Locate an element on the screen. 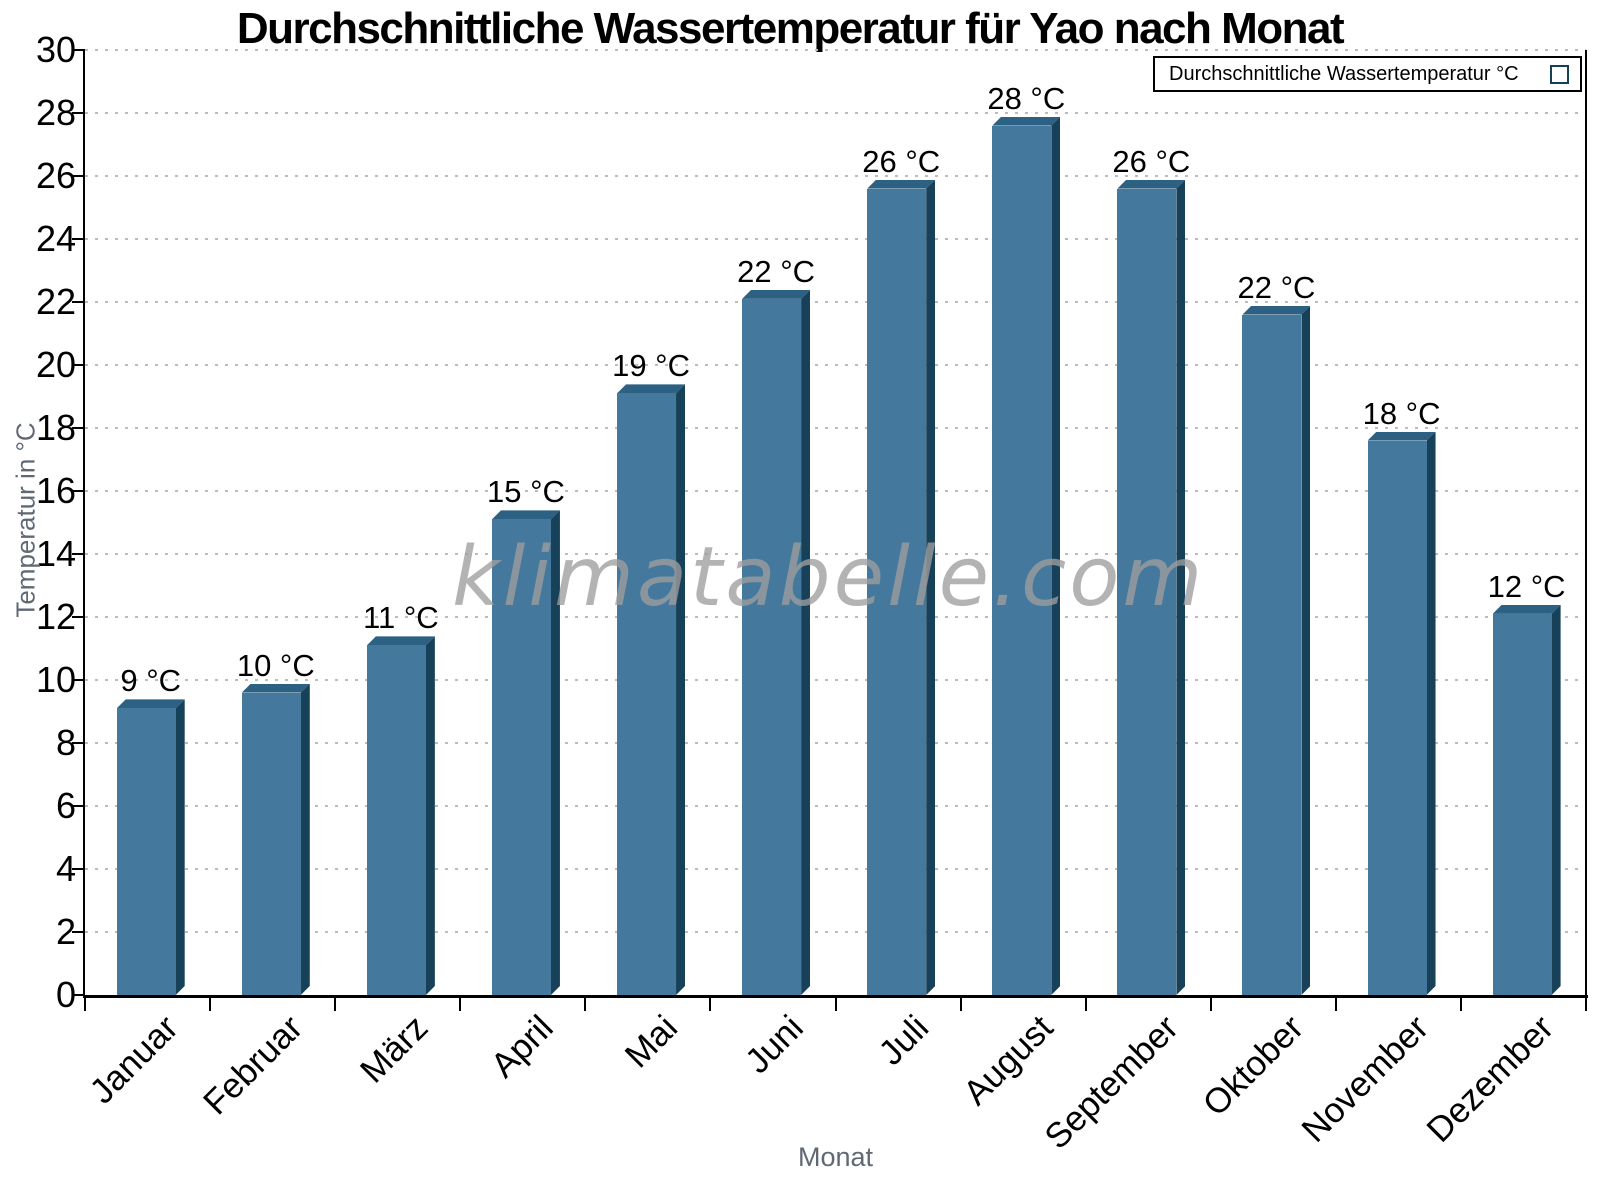 Image resolution: width=1600 pixels, height=1200 pixels. y-tick-label-30: 30 is located at coordinates (55, 49).